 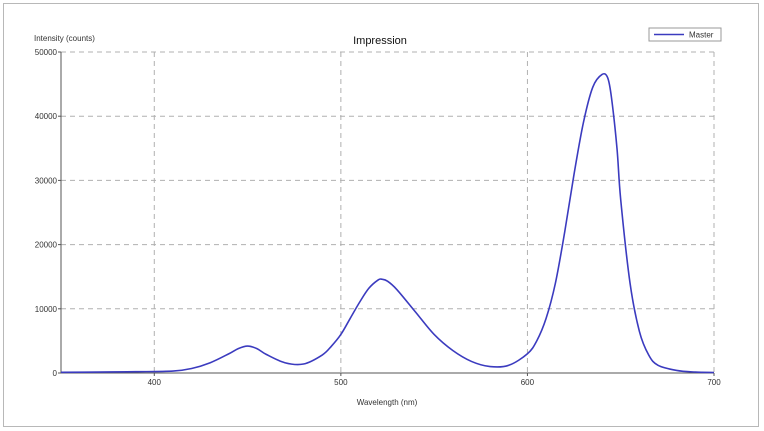 What do you see at coordinates (46, 309) in the screenshot?
I see `y-tick-label-10000: 10000` at bounding box center [46, 309].